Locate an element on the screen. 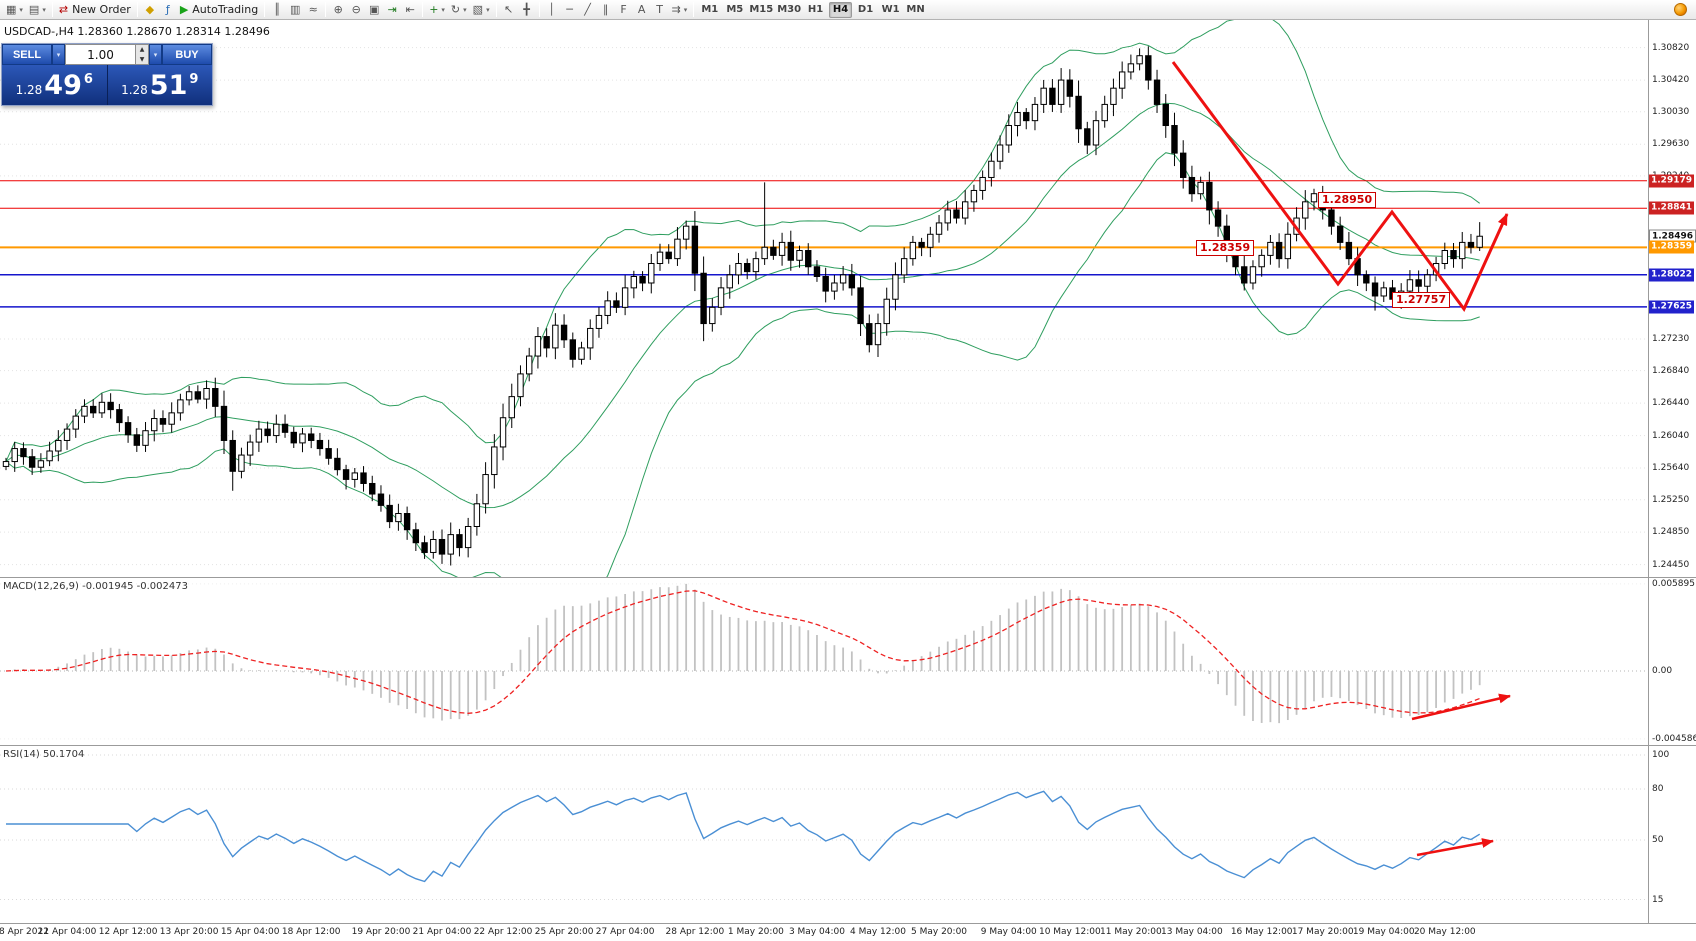 Image resolution: width=1696 pixels, height=941 pixels. timeframe-w1: W1 is located at coordinates (890, 9).